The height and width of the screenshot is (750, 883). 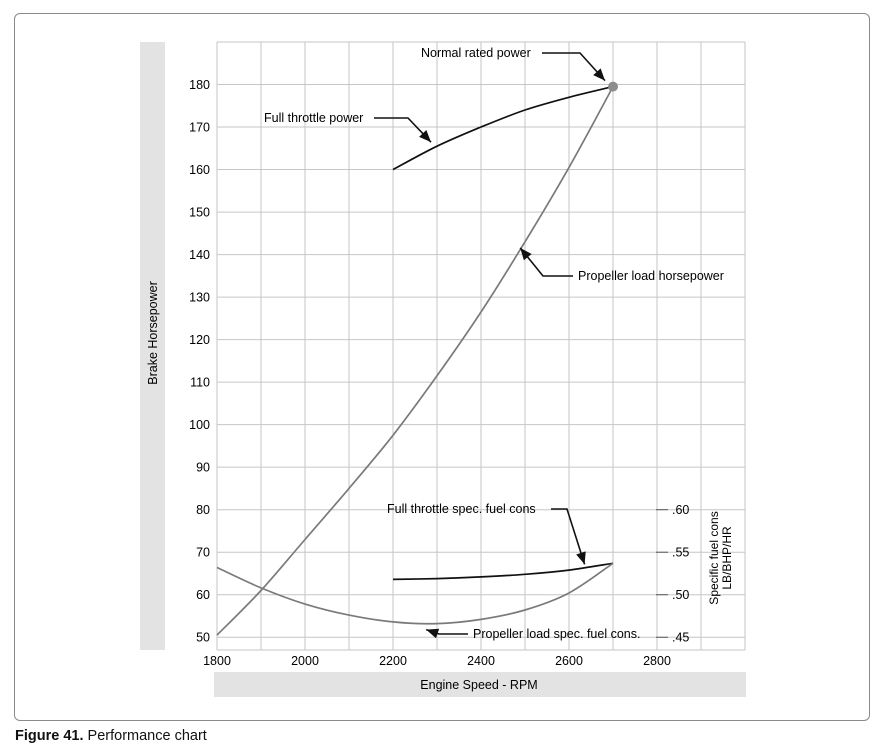 I want to click on y-tick-label: 110, so click(x=200, y=383).